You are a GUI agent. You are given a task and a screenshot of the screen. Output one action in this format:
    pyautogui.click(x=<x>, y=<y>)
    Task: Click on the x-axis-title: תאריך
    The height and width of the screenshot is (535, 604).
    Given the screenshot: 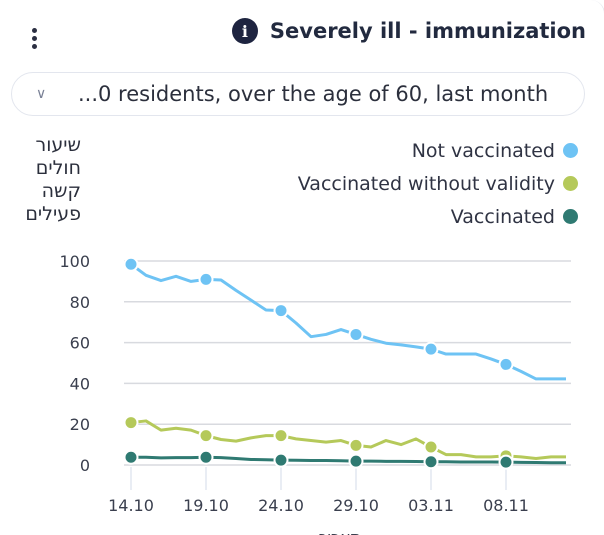 What is the action you would take?
    pyautogui.click(x=340, y=531)
    